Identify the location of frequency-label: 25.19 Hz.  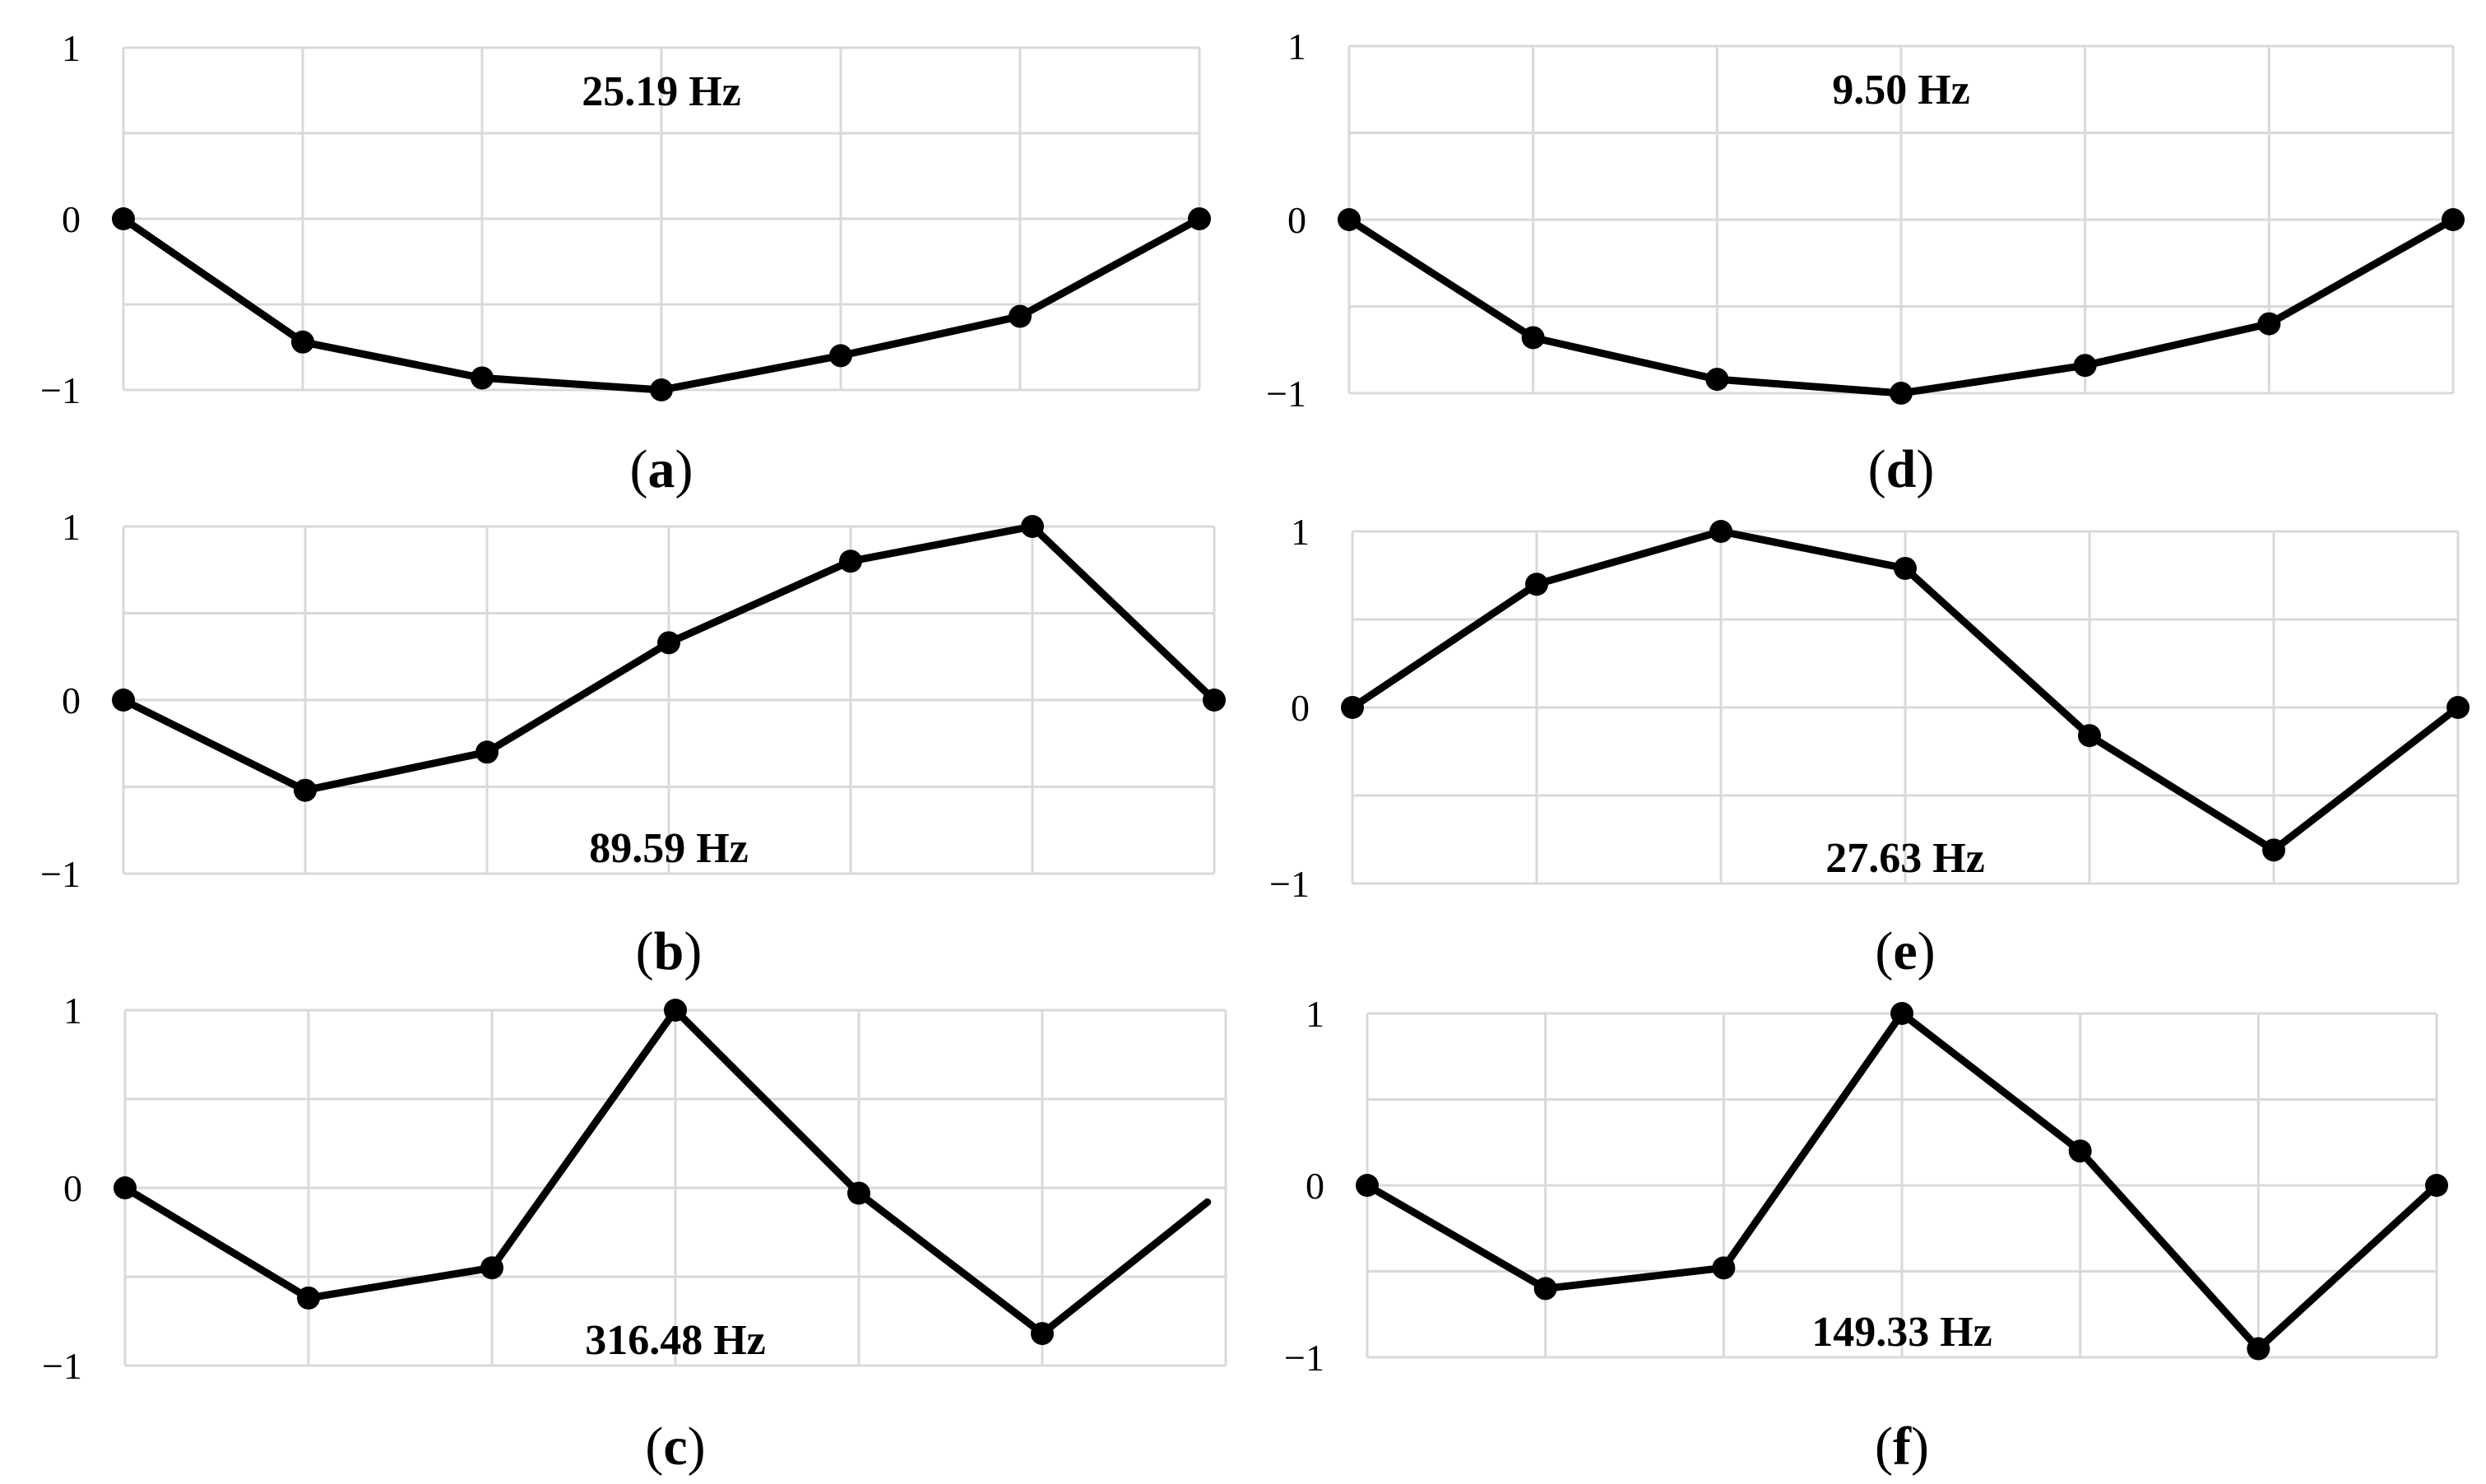
(661, 91).